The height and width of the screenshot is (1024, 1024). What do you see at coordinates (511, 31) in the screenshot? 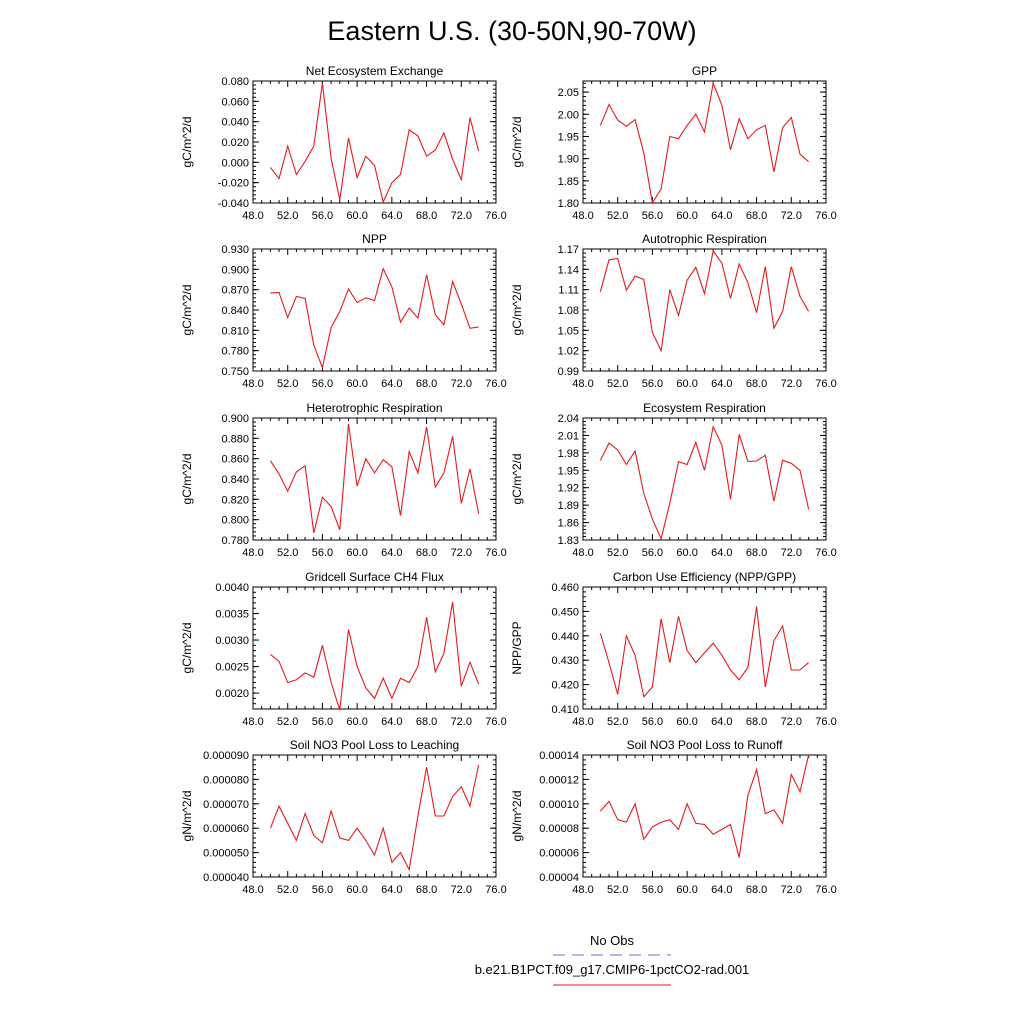
I see `page-title: Eastern U.S. (30-50N,90-70W)` at bounding box center [511, 31].